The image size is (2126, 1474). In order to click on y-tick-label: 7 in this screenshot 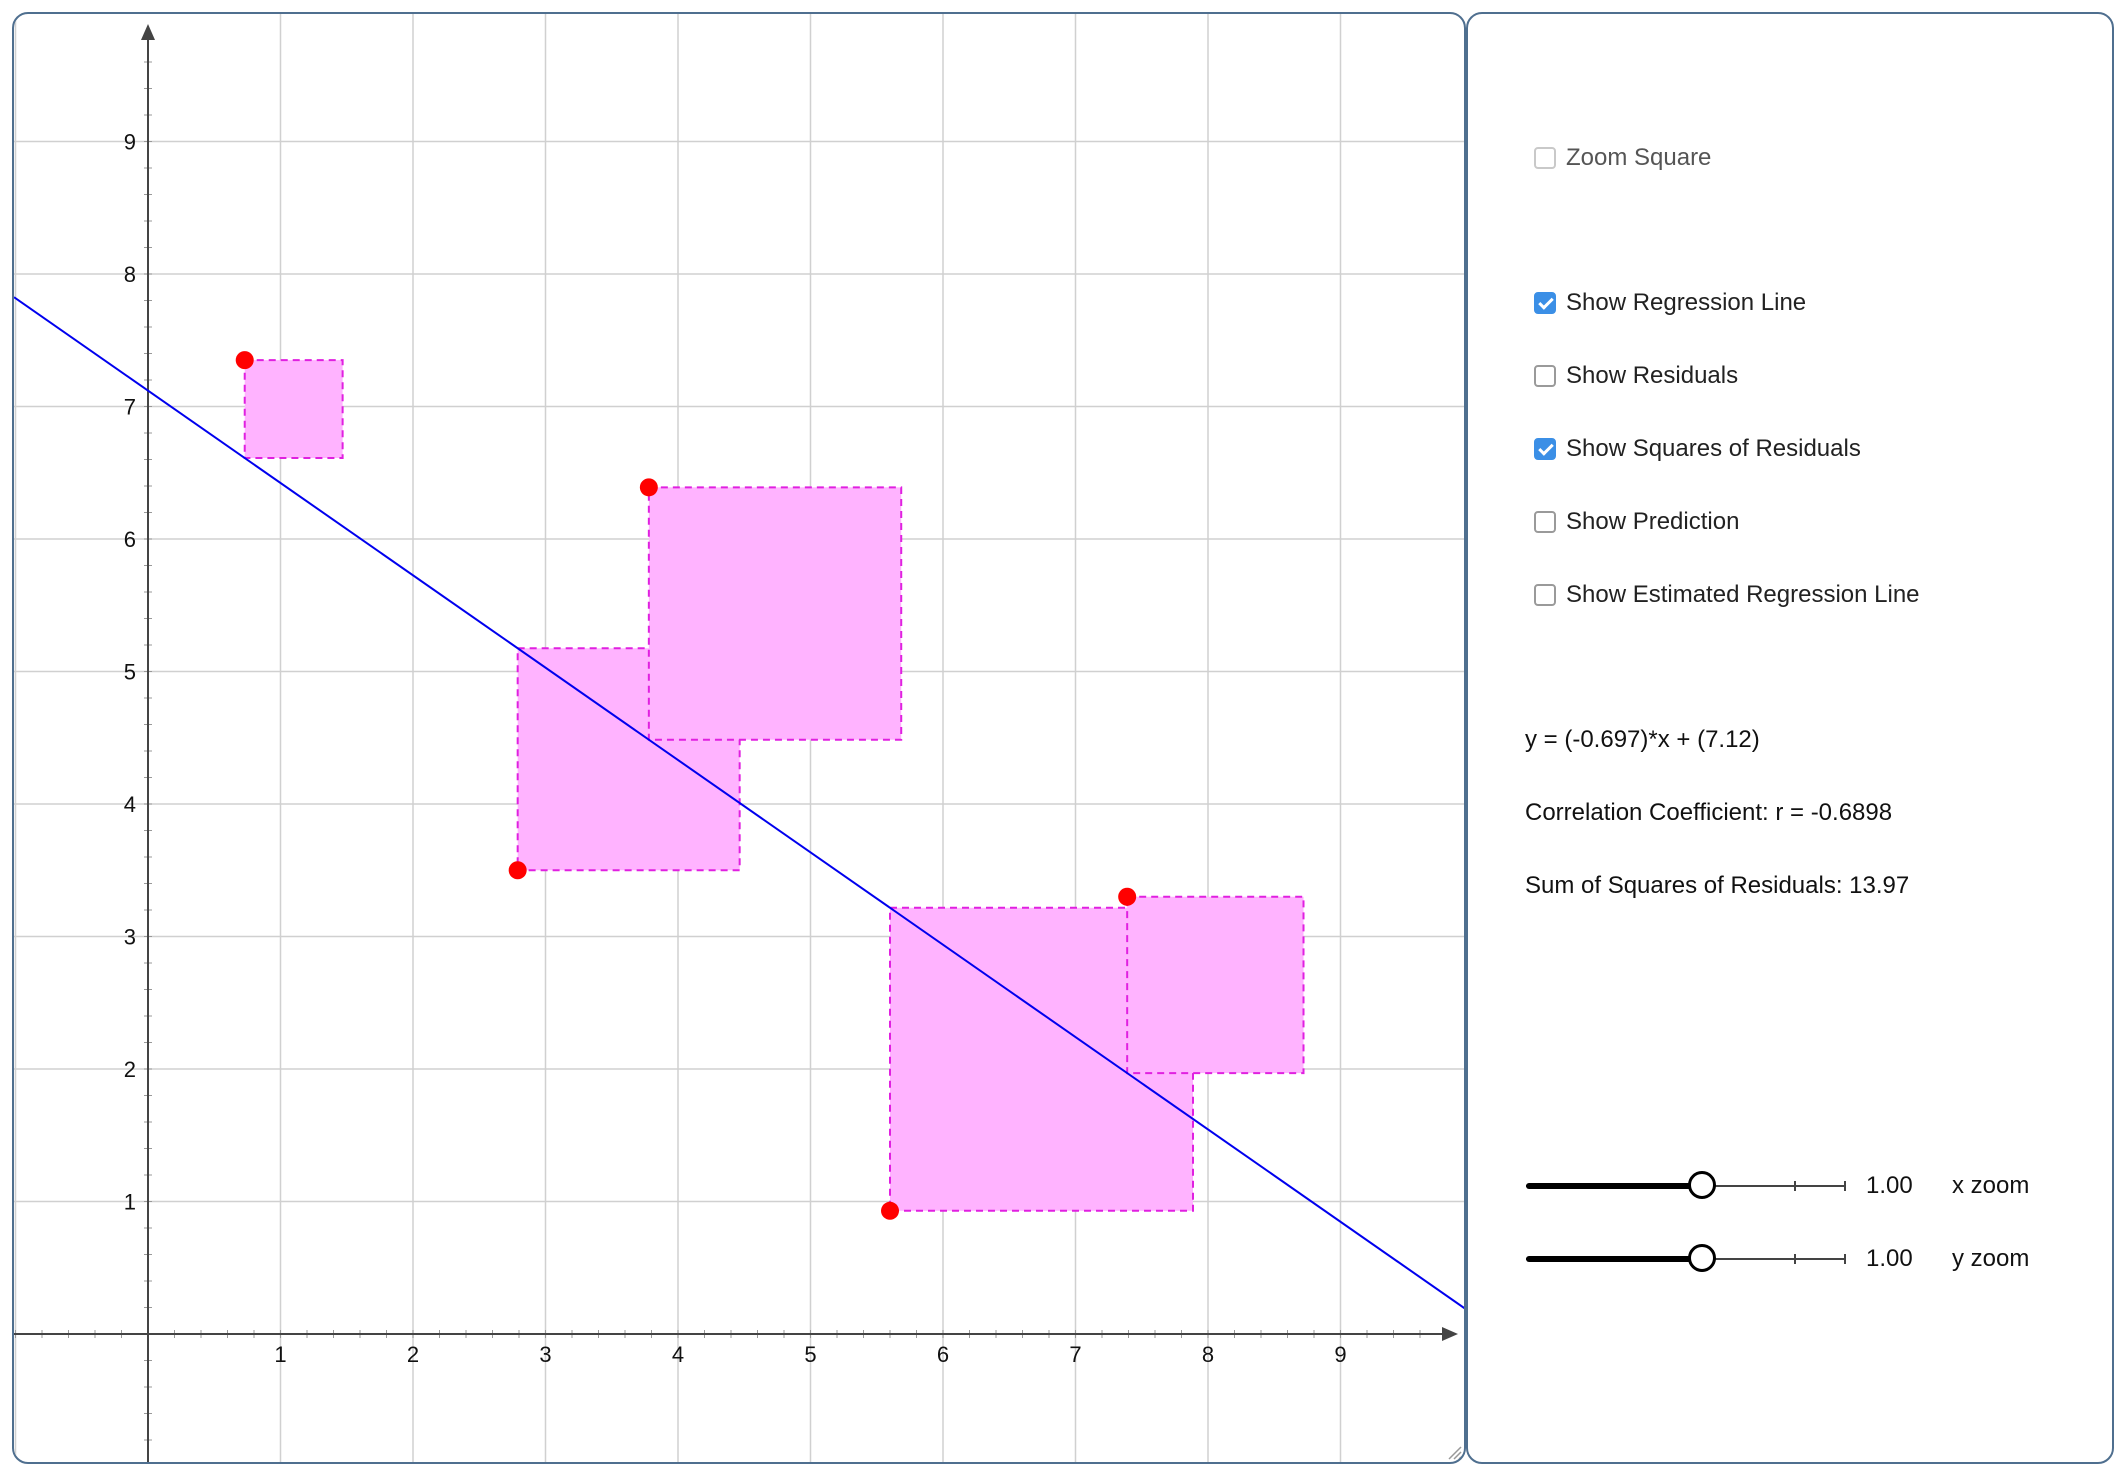, I will do `click(130, 407)`.